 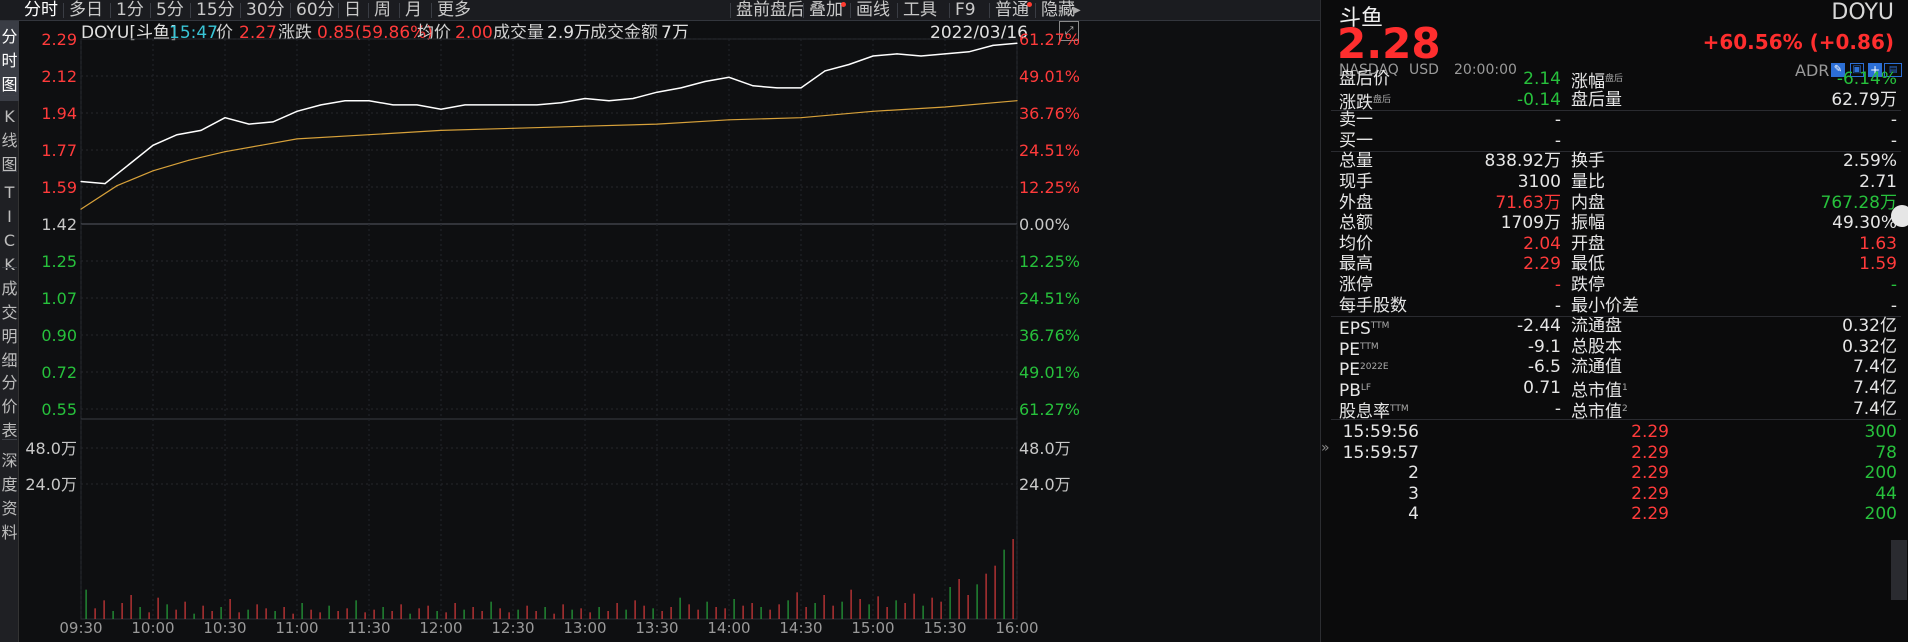 What do you see at coordinates (1899, 570) in the screenshot?
I see `scrollbar-track` at bounding box center [1899, 570].